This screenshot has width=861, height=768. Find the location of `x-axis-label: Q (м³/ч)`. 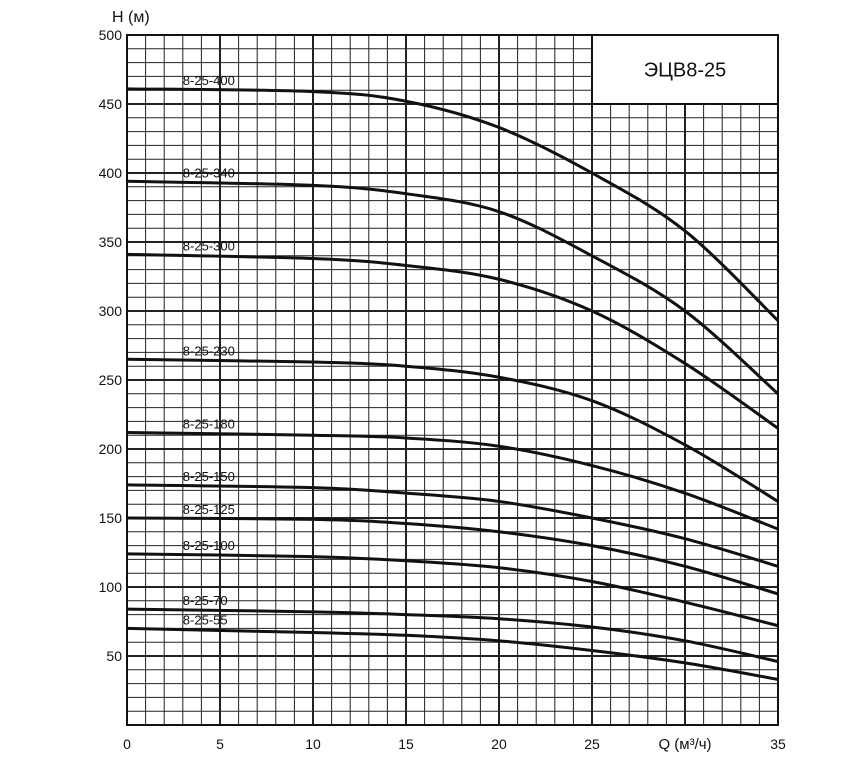

x-axis-label: Q (м³/ч) is located at coordinates (684, 744).